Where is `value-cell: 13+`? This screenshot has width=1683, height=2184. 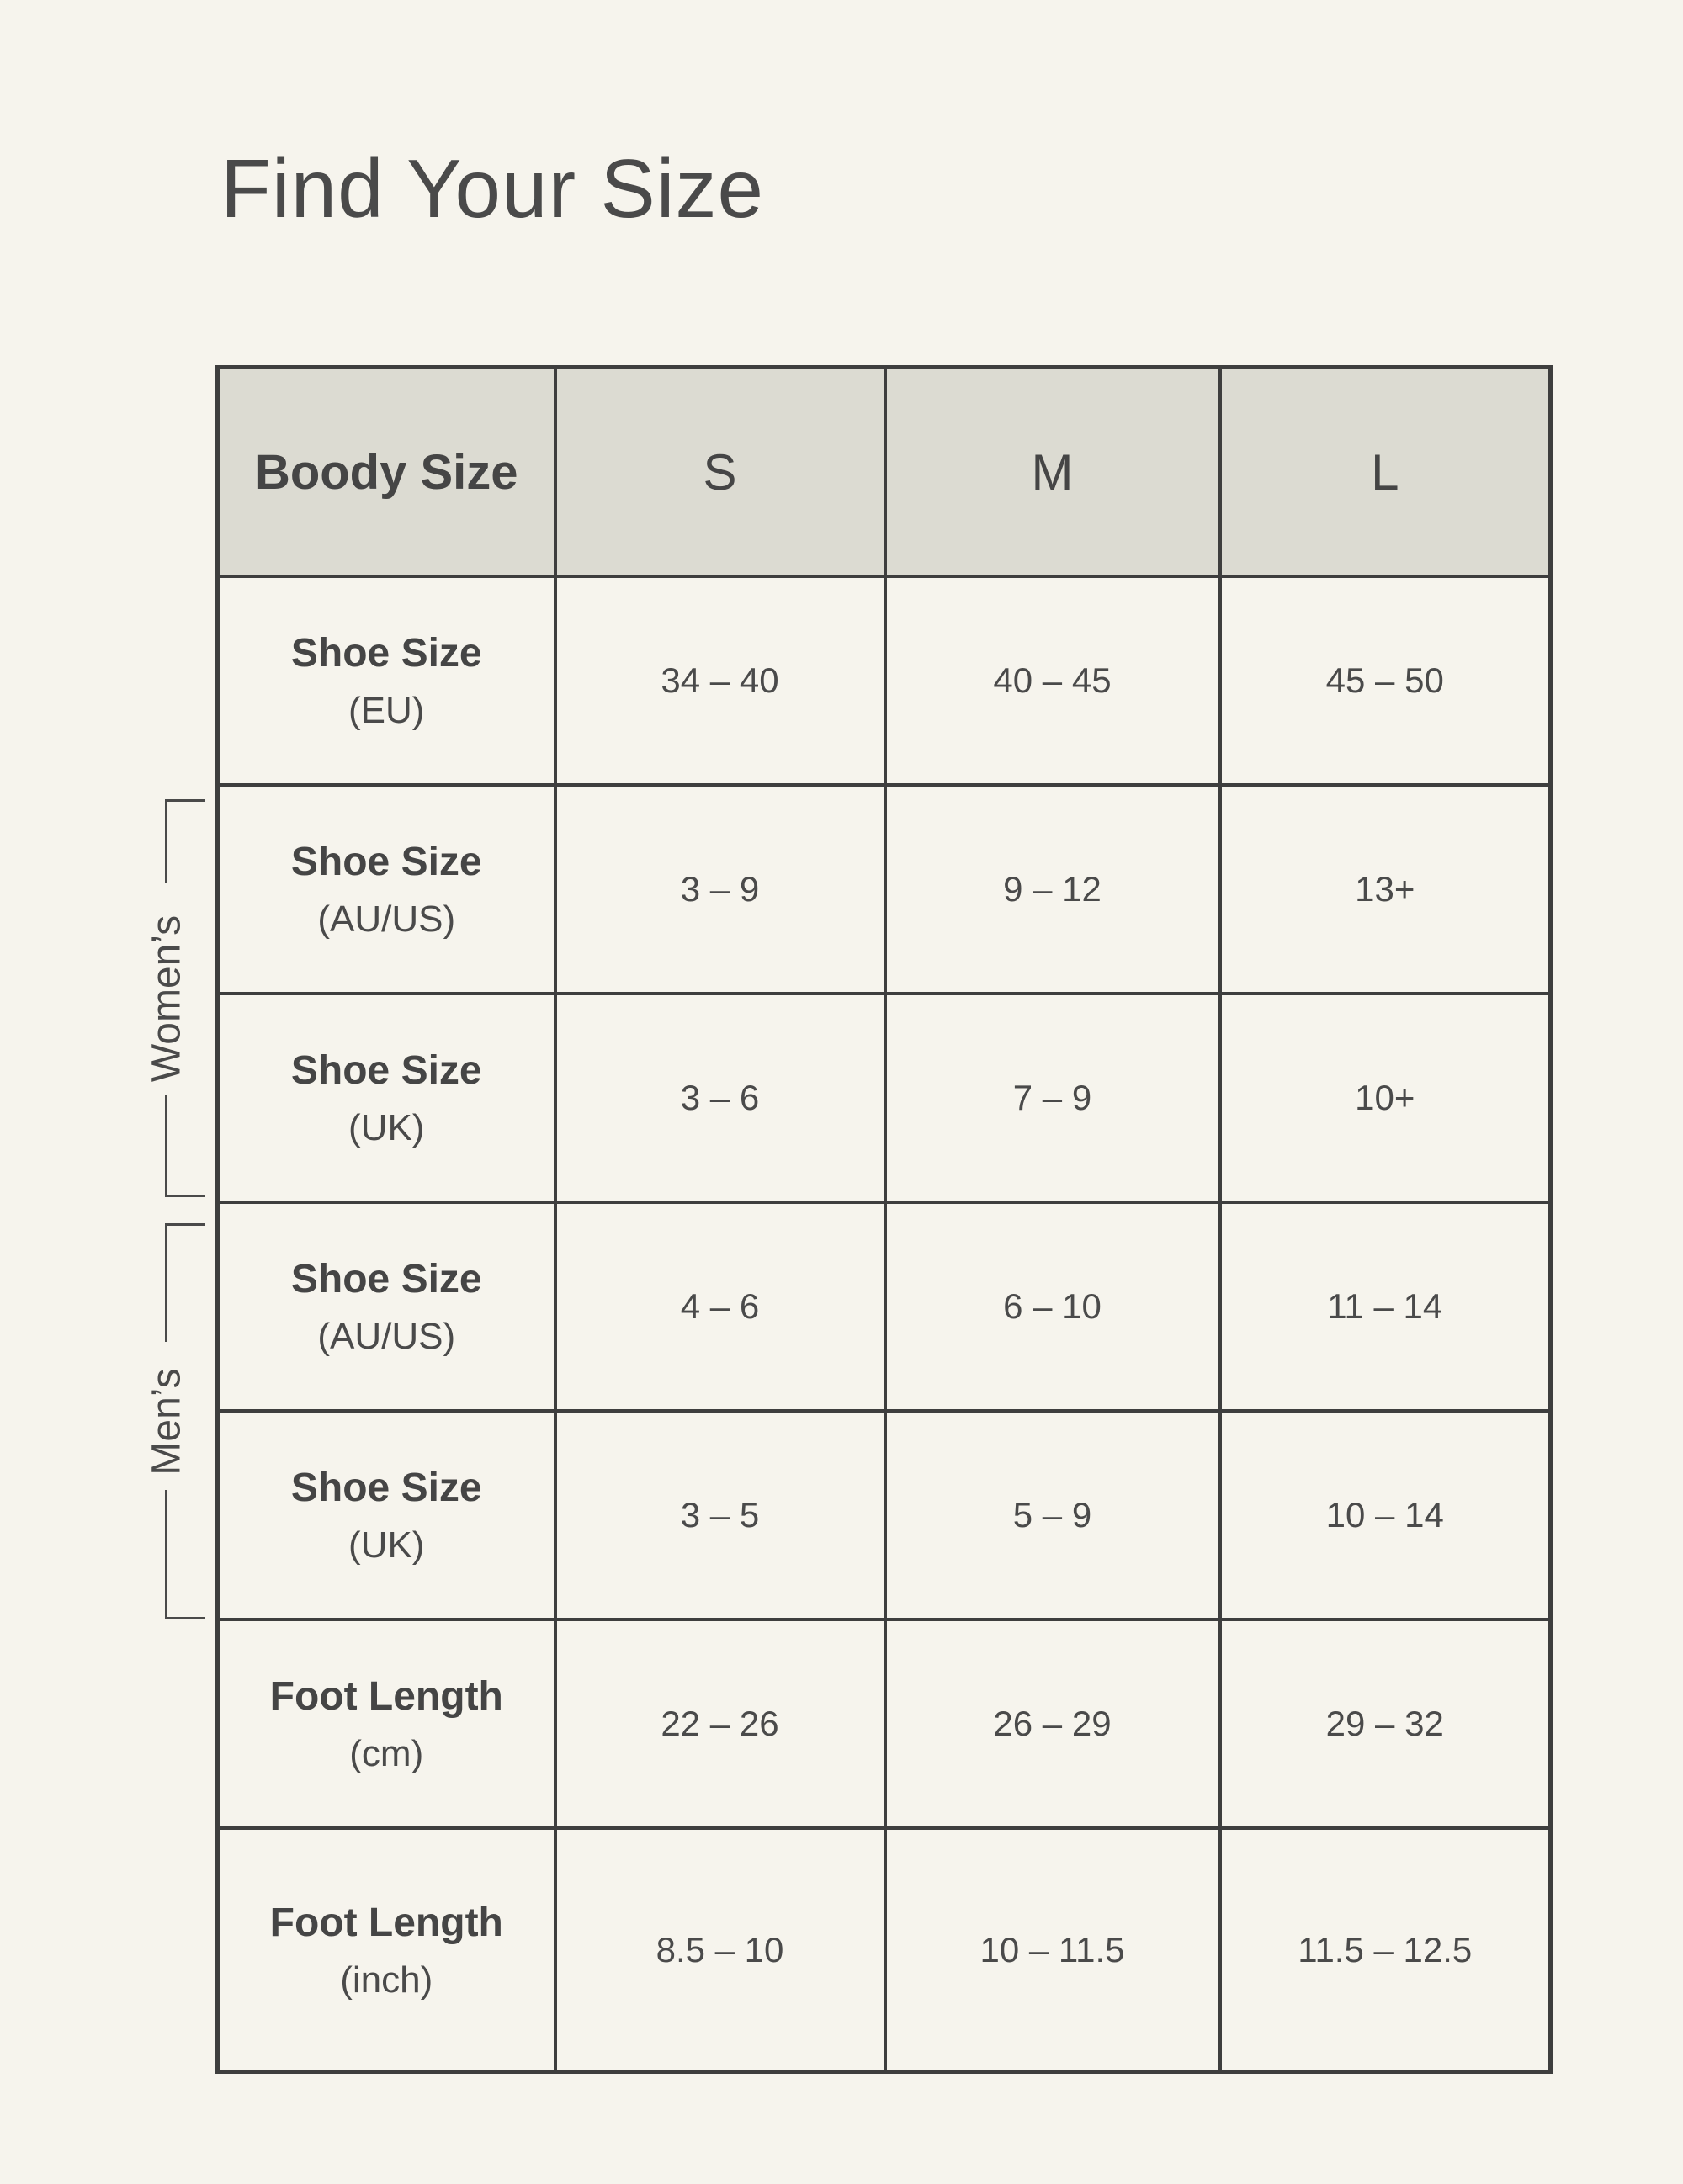
value-cell: 13+ is located at coordinates (1385, 889).